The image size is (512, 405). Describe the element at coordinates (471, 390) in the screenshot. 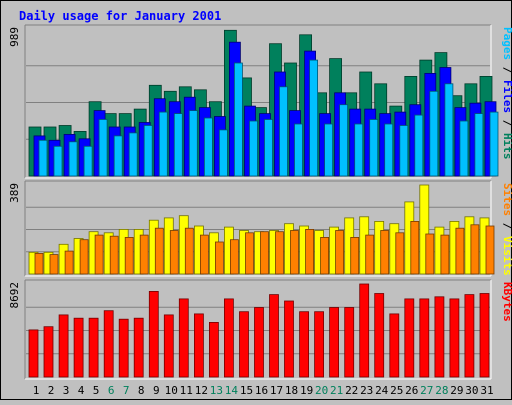

I see `x-tick-label-day-30: 30` at that location.